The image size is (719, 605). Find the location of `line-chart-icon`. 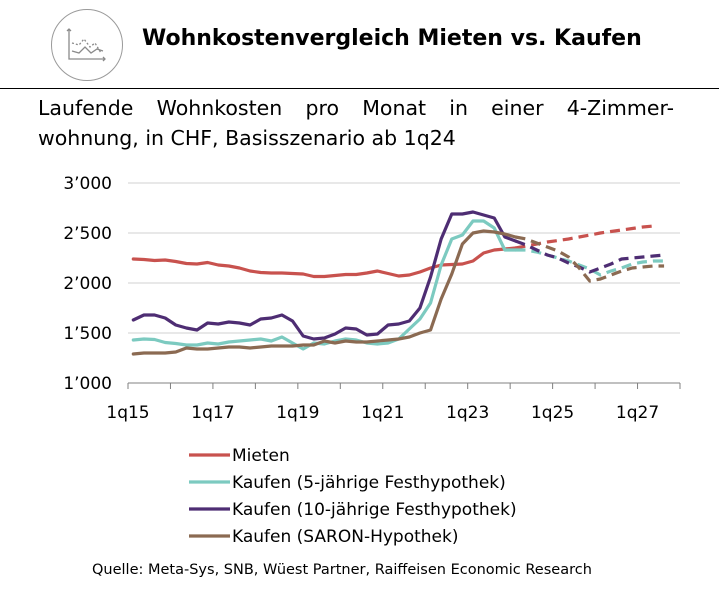

line-chart-icon is located at coordinates (86, 44).